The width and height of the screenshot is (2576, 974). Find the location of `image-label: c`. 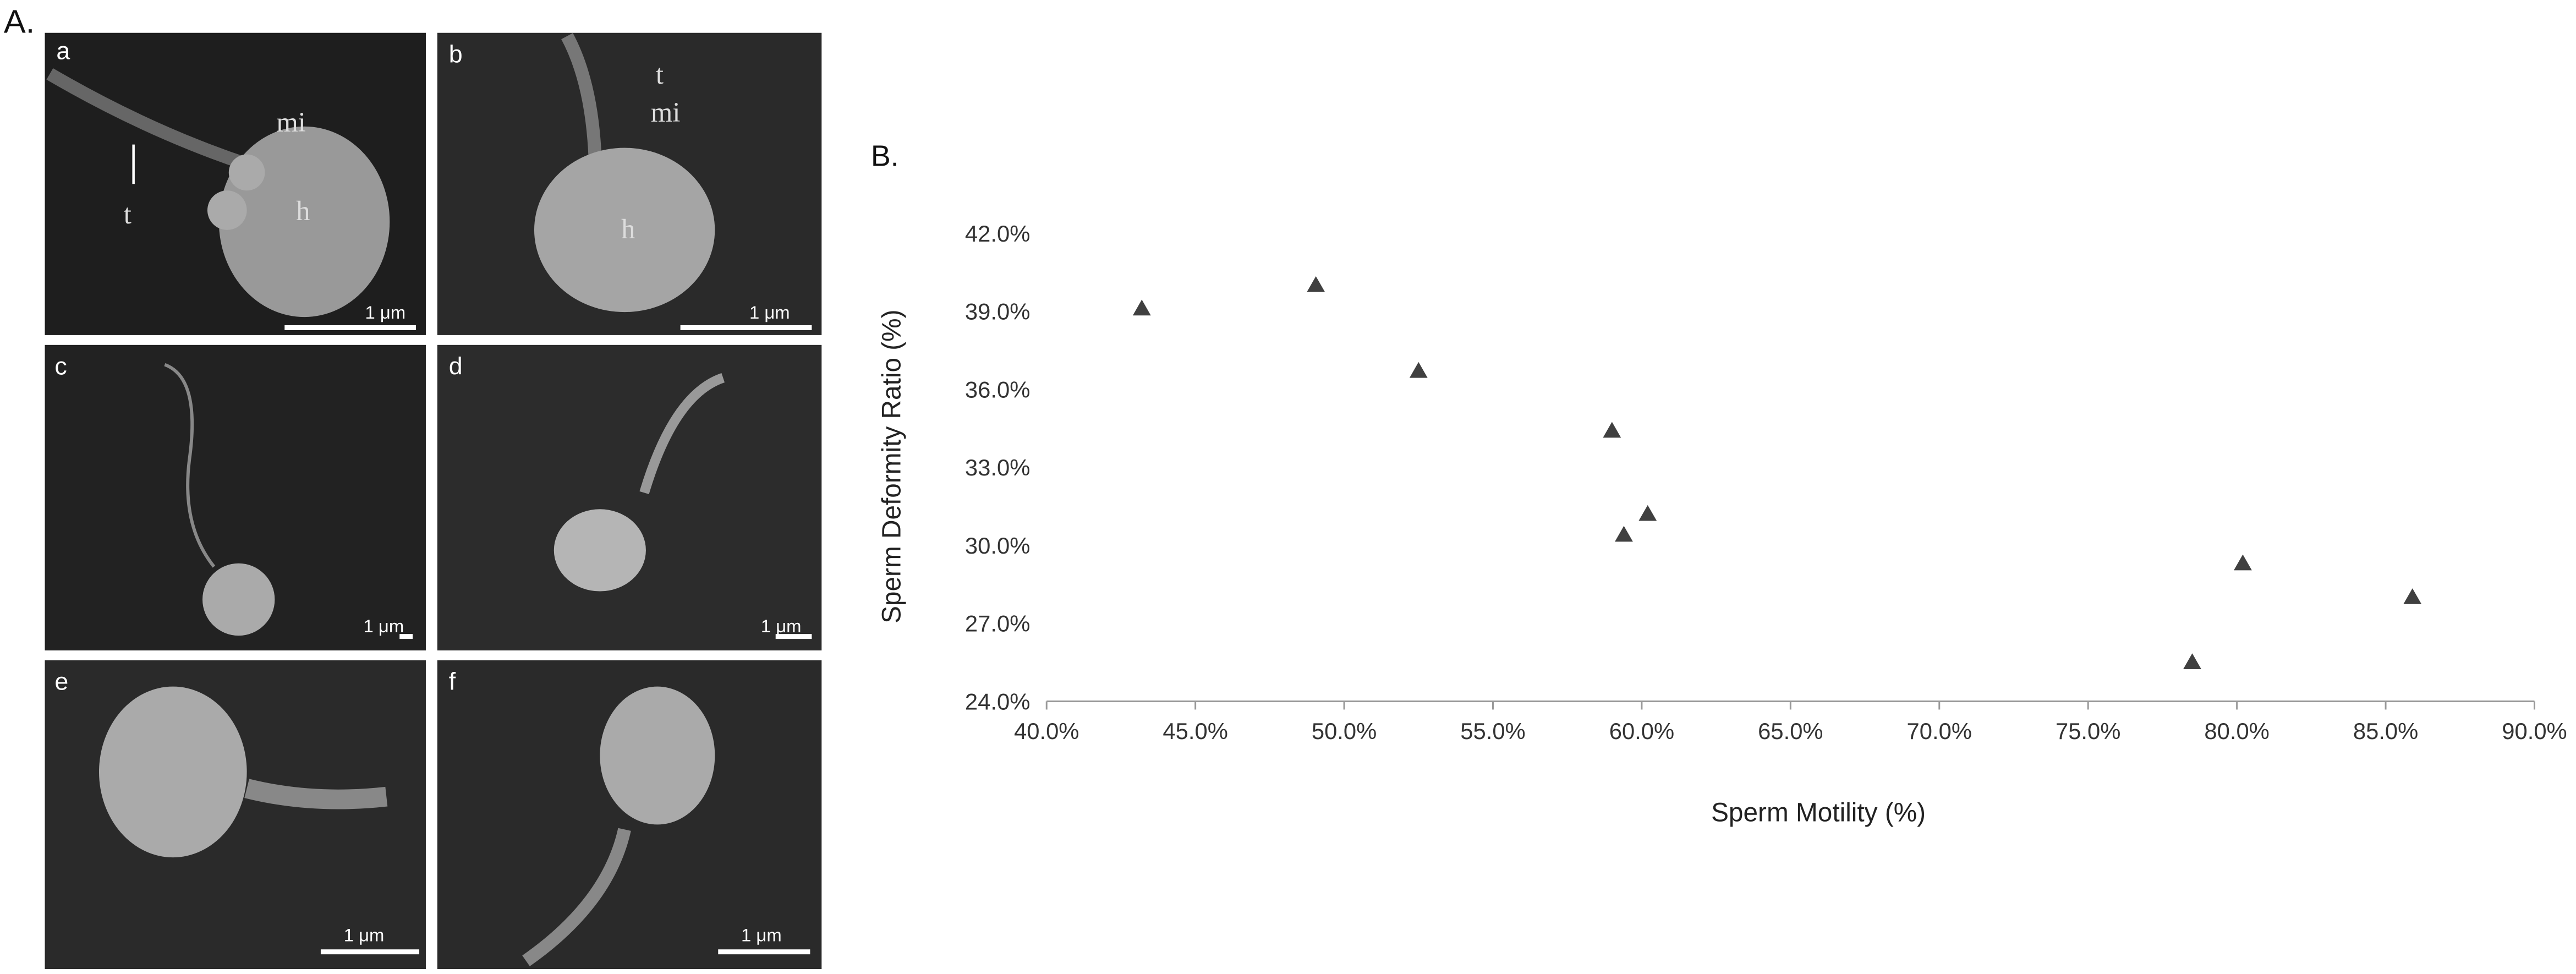

image-label: c is located at coordinates (61, 366).